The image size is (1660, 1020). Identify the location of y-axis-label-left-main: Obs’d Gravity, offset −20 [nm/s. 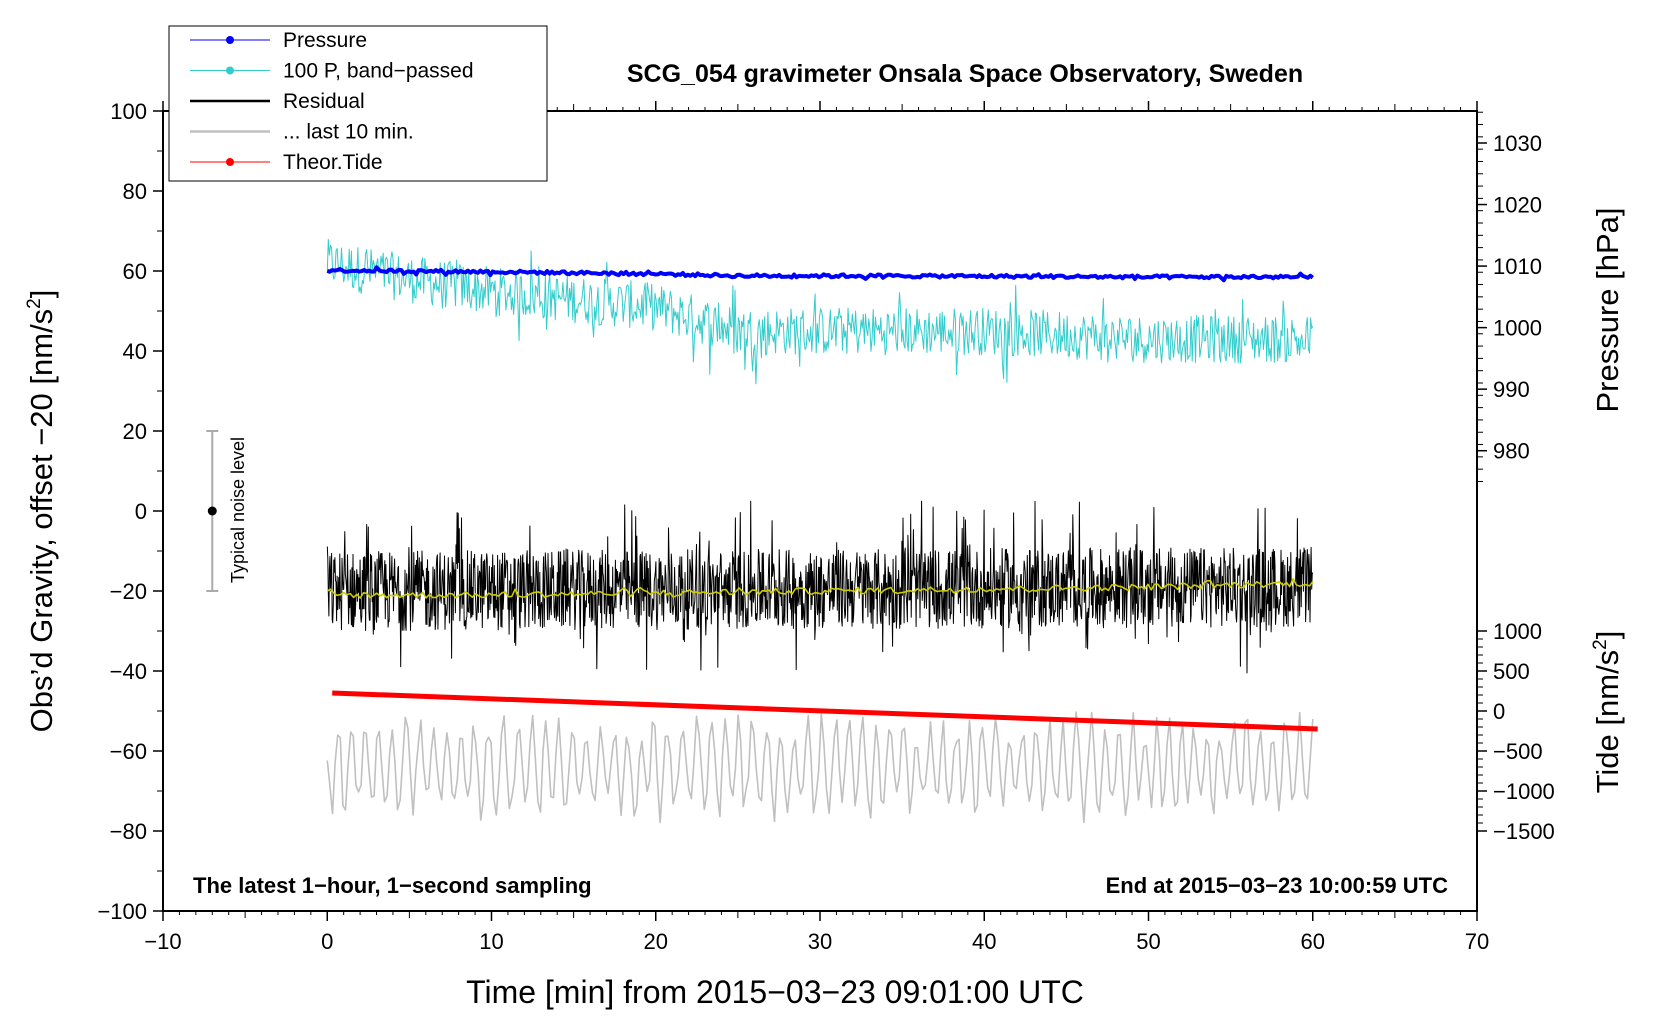
(41, 521).